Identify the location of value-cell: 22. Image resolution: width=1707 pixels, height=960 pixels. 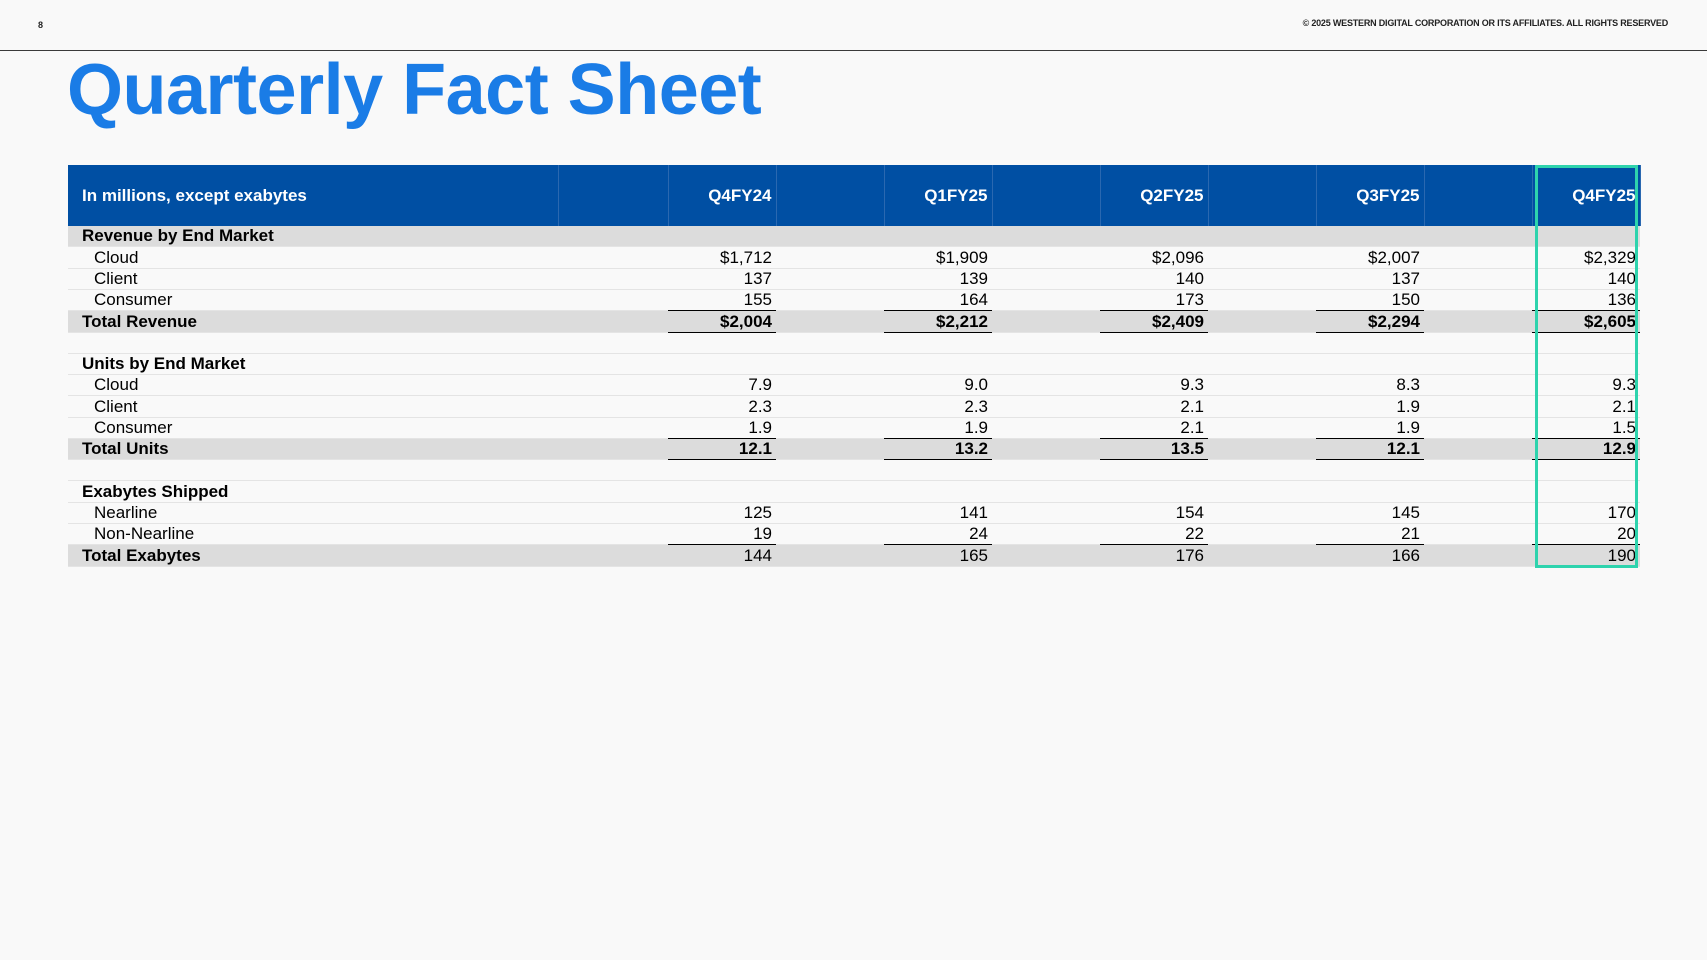
(1154, 534).